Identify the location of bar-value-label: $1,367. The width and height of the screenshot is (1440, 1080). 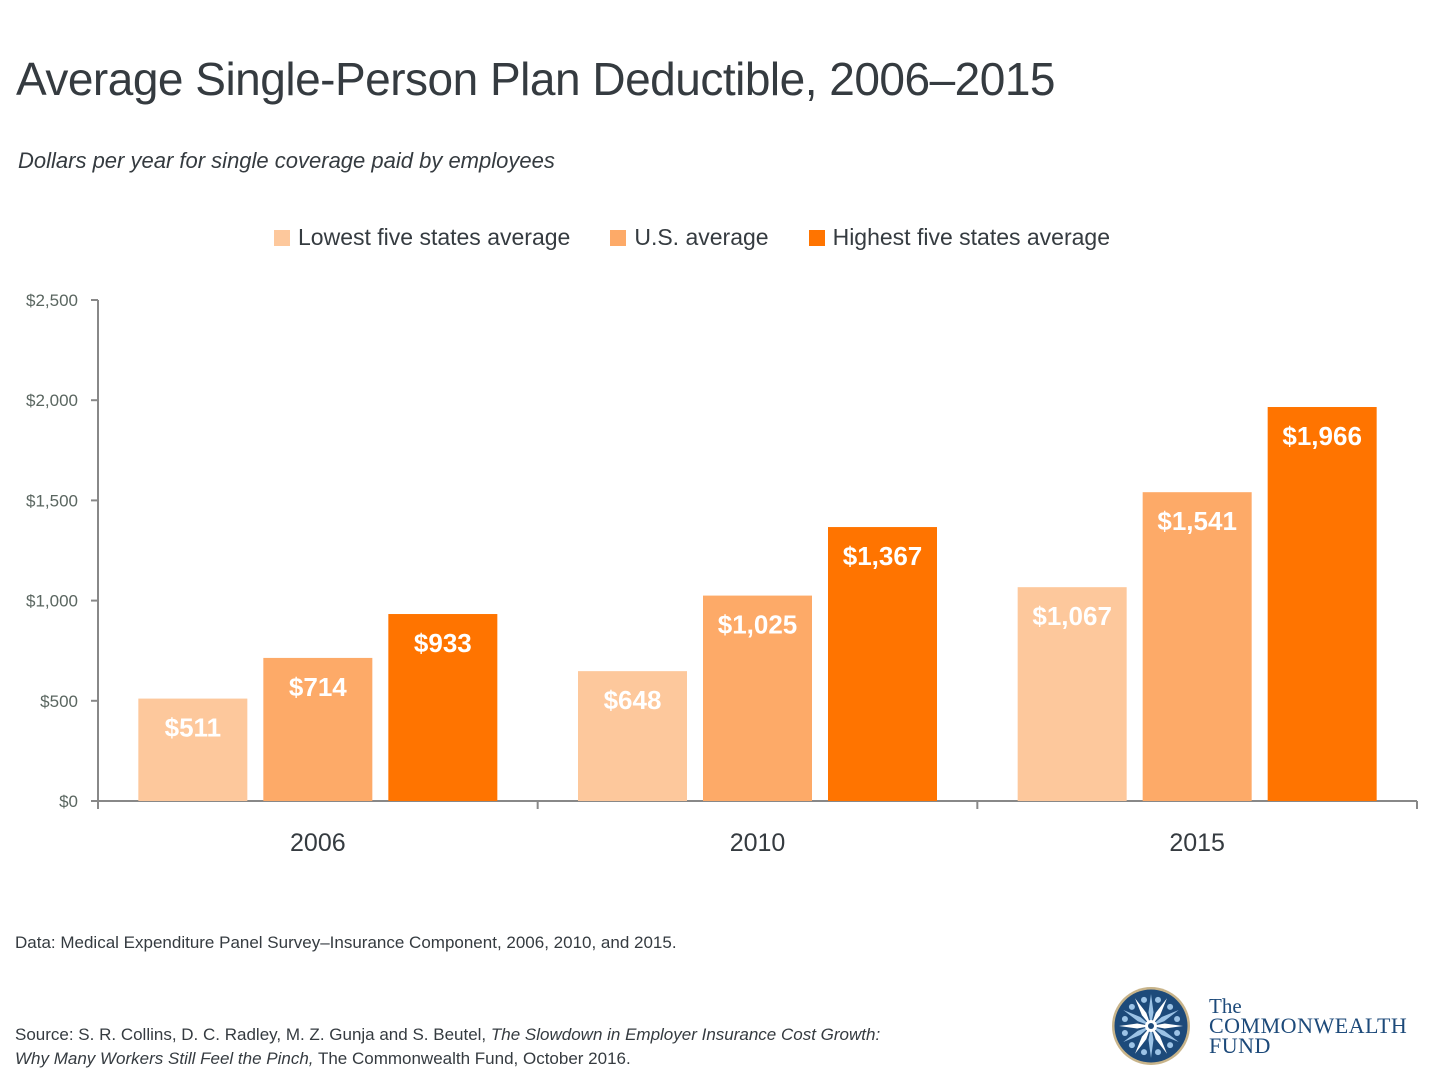
(883, 556).